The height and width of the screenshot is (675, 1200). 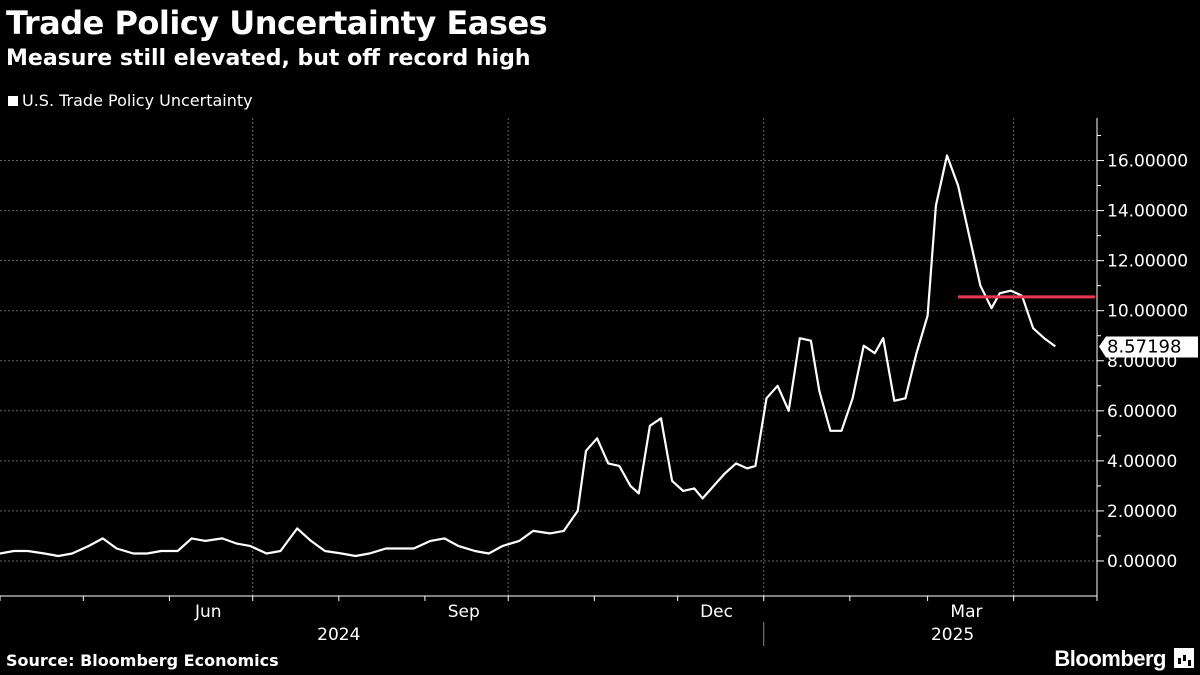 I want to click on legend: U.S. Trade Policy Uncertainty, so click(x=130, y=100).